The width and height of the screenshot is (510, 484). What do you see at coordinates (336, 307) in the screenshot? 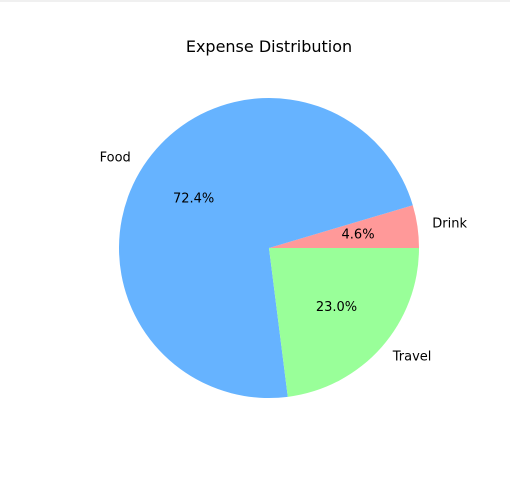
I see `slice-percent-travel: 23.0%` at bounding box center [336, 307].